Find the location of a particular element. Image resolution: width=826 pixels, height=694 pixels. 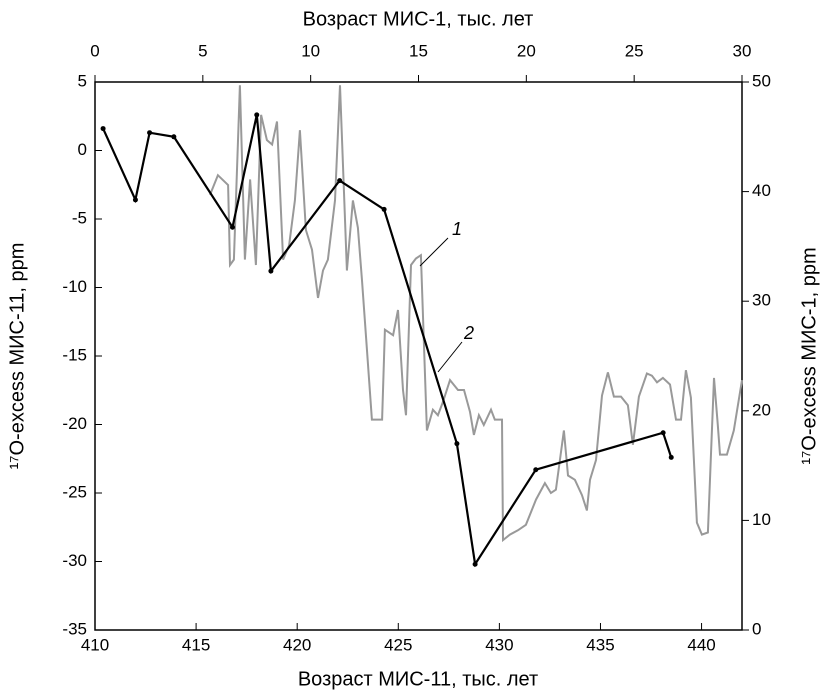

y-tick-label: 0 is located at coordinates (82, 149).